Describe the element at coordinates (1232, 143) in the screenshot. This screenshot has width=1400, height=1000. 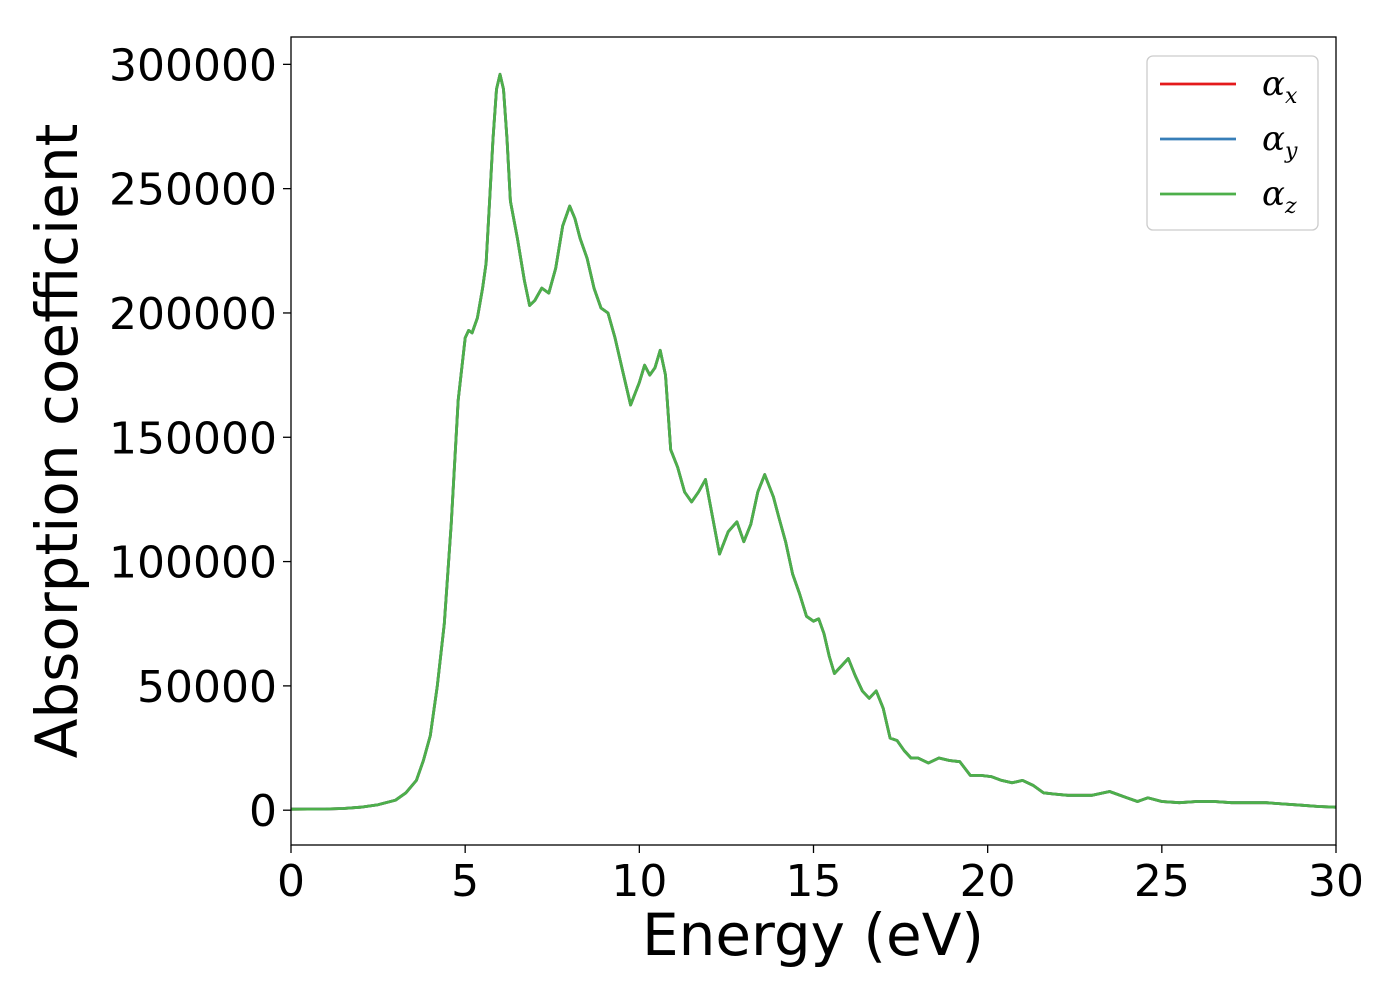
I see `legend-frame` at that location.